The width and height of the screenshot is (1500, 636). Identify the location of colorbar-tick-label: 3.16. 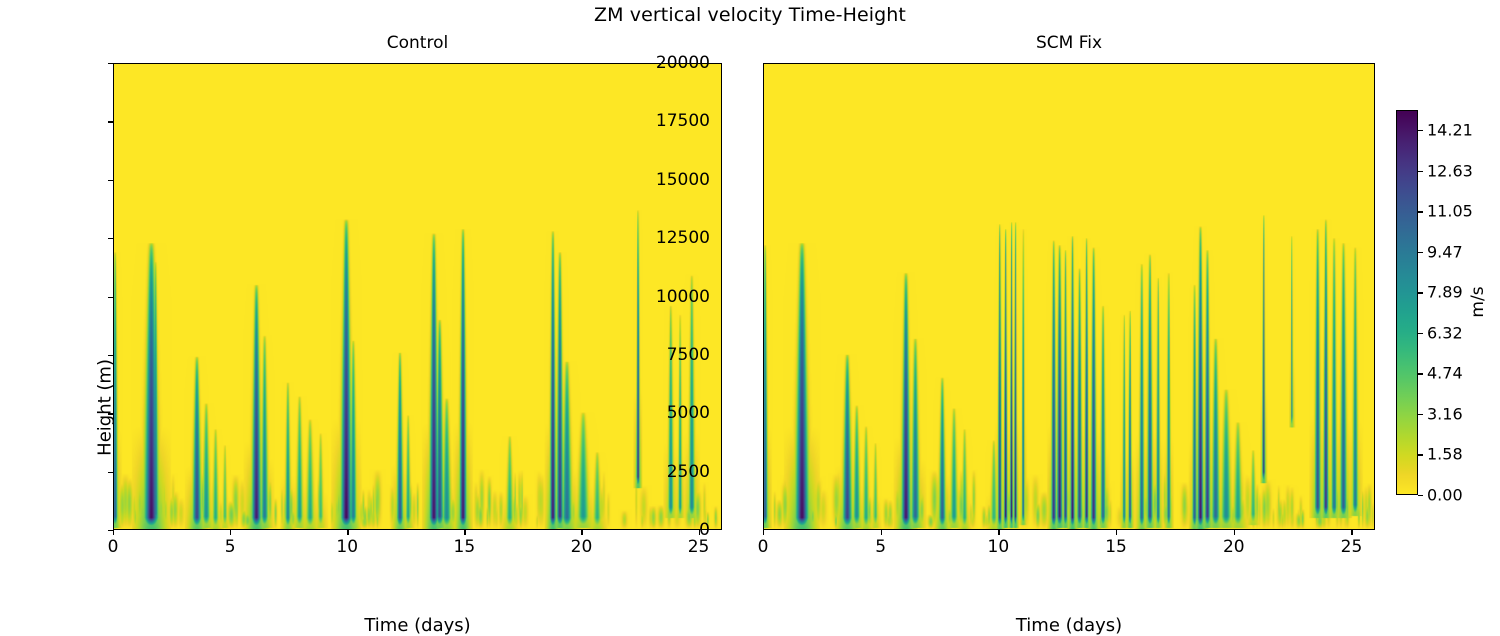
(1445, 414).